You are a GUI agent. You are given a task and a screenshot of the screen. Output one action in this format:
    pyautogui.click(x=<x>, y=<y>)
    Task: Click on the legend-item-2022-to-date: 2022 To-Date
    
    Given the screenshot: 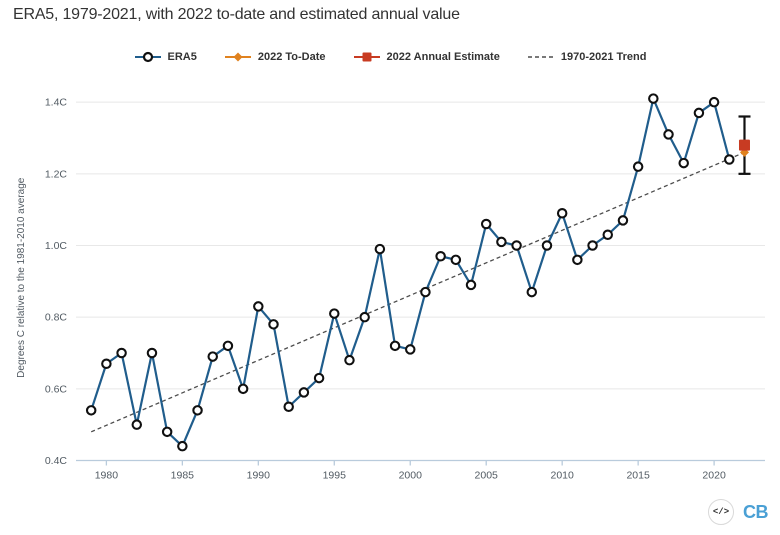 What is the action you would take?
    pyautogui.click(x=275, y=57)
    